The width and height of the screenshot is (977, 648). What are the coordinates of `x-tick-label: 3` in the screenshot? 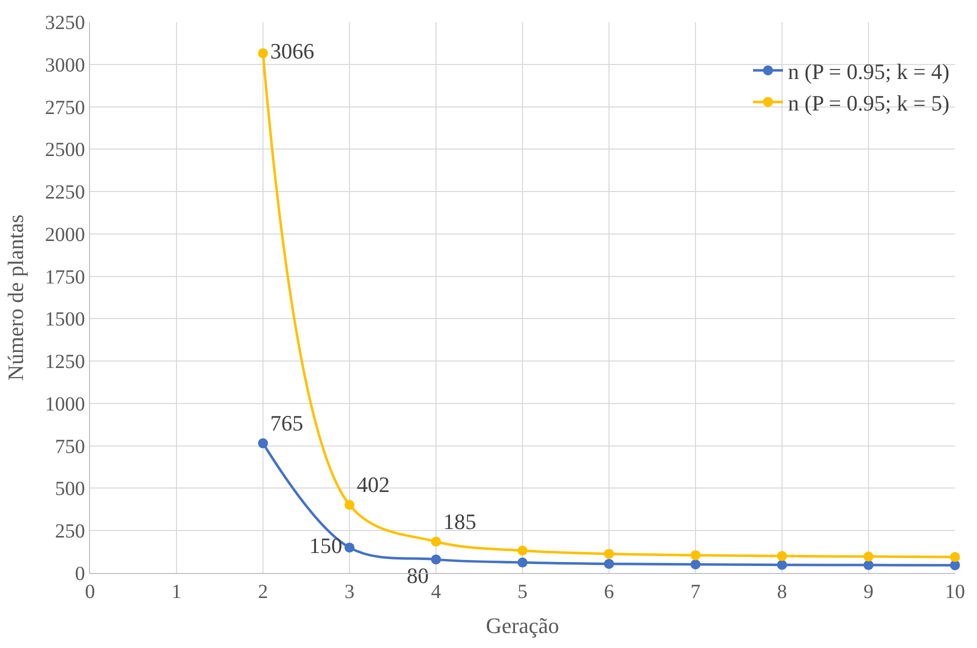 It's located at (349, 592).